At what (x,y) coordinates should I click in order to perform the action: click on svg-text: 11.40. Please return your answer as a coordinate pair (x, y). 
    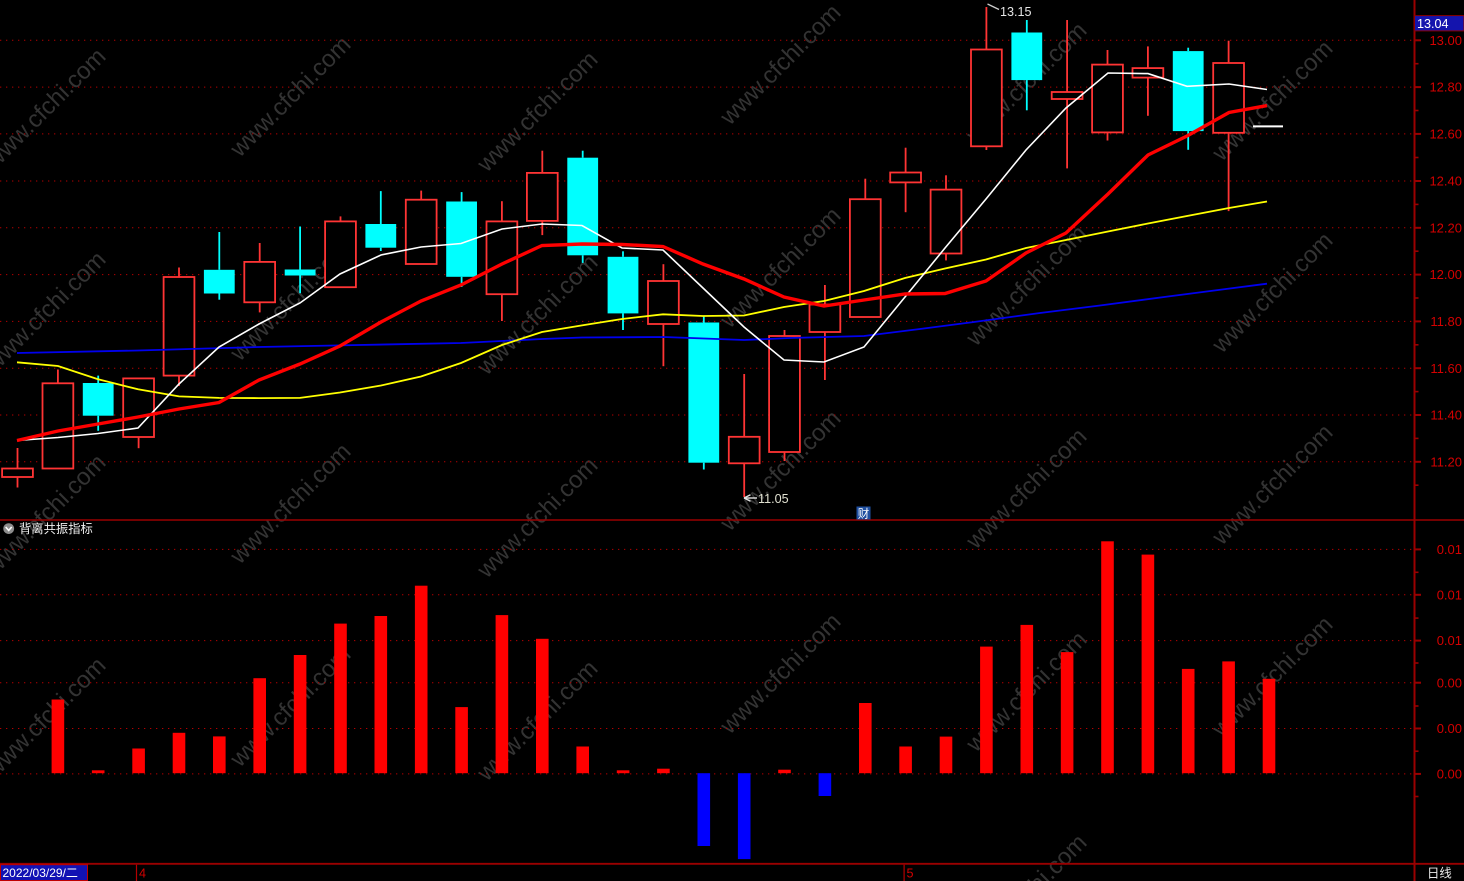
    Looking at the image, I should click on (1446, 415).